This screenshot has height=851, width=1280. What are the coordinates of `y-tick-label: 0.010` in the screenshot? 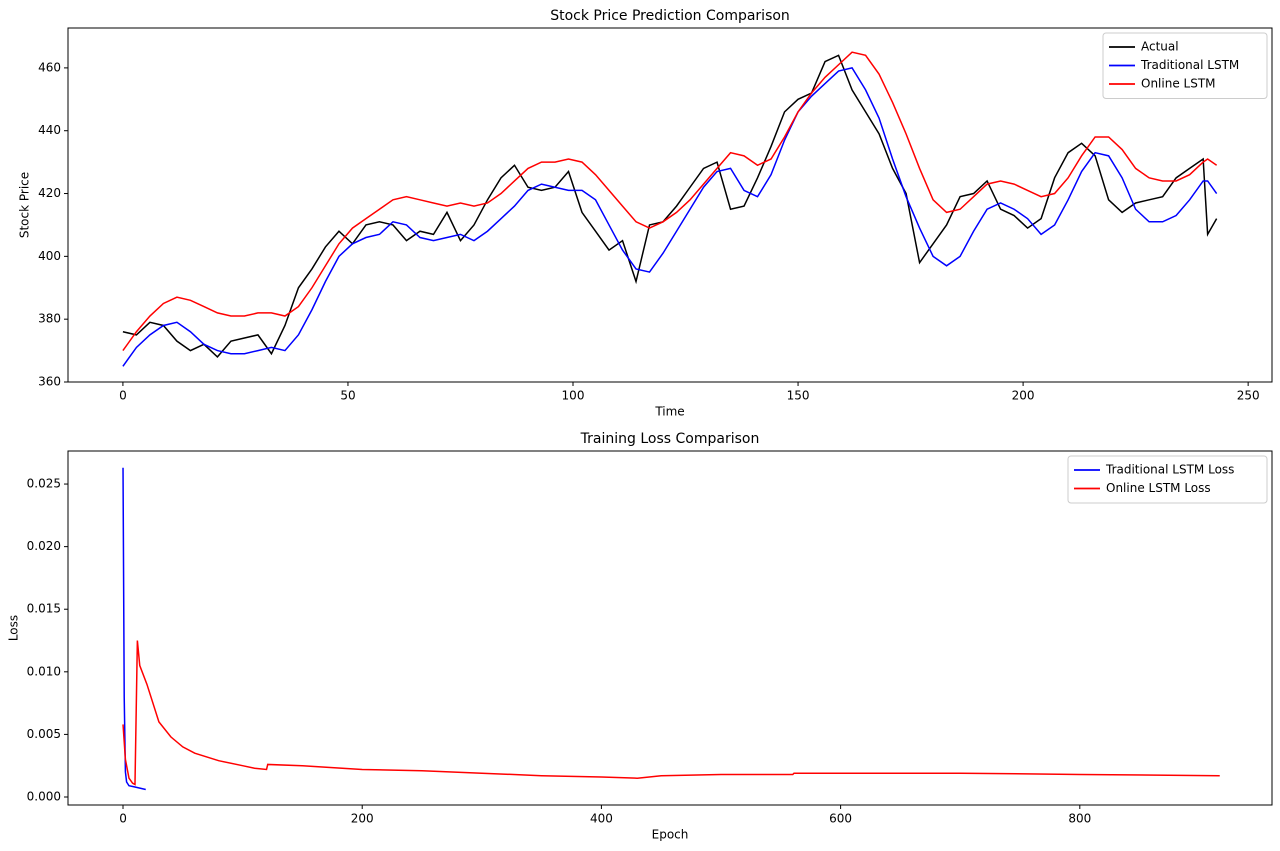 It's located at (44, 671).